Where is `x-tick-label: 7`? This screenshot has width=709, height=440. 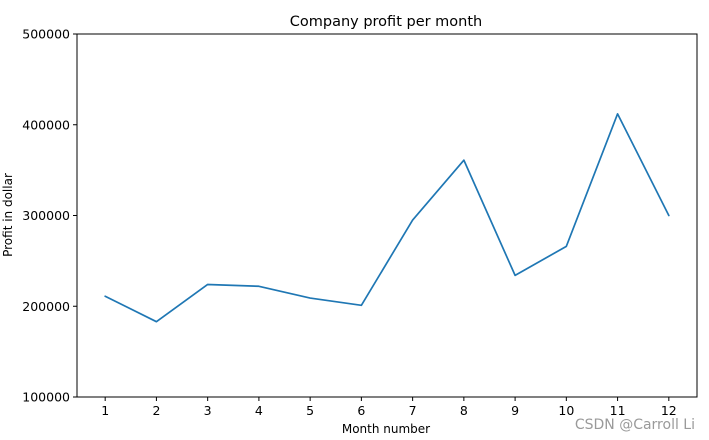
x-tick-label: 7 is located at coordinates (413, 410).